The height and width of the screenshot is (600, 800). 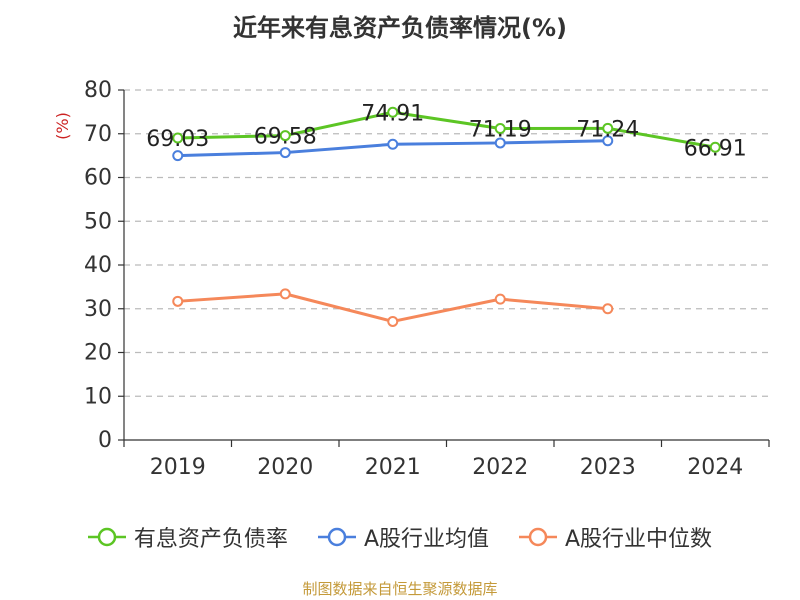 What do you see at coordinates (98, 178) in the screenshot?
I see `y-tick-label: 60` at bounding box center [98, 178].